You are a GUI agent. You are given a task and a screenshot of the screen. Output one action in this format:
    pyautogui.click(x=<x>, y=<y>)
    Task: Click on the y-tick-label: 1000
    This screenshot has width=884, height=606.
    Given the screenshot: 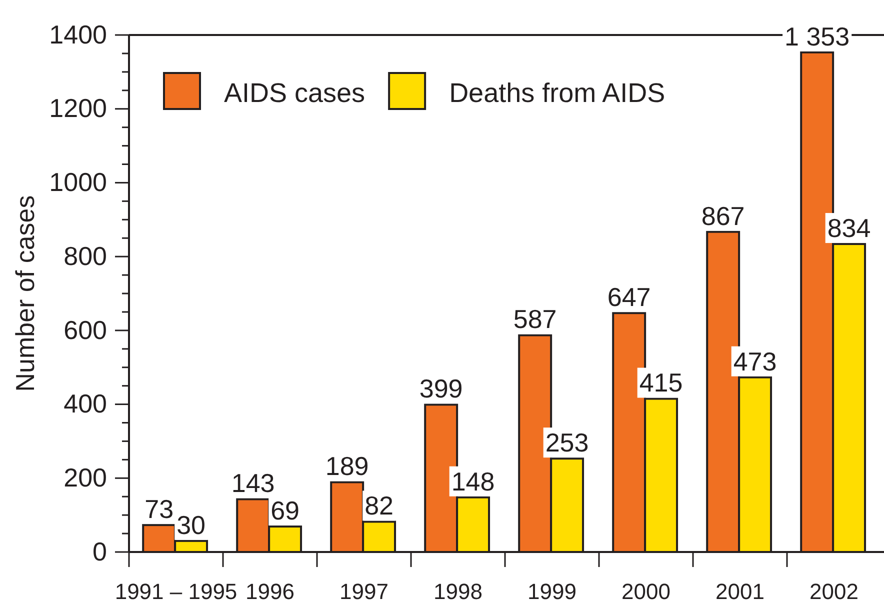 What is the action you would take?
    pyautogui.click(x=78, y=182)
    